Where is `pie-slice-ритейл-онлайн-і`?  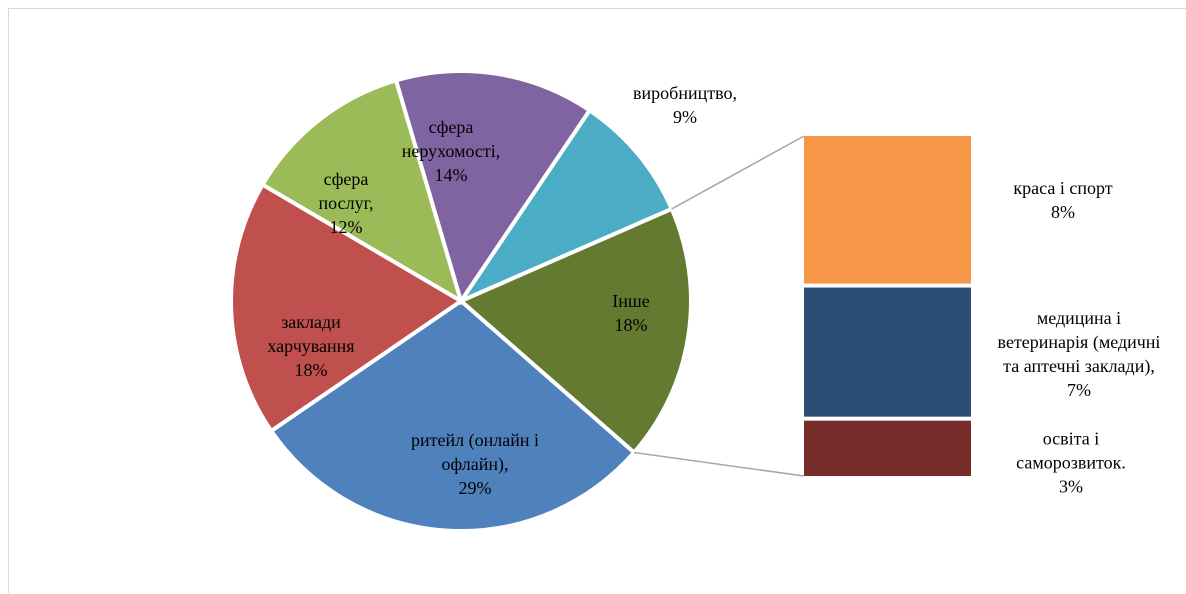 pie-slice-ритейл-онлайн-і is located at coordinates (452, 415).